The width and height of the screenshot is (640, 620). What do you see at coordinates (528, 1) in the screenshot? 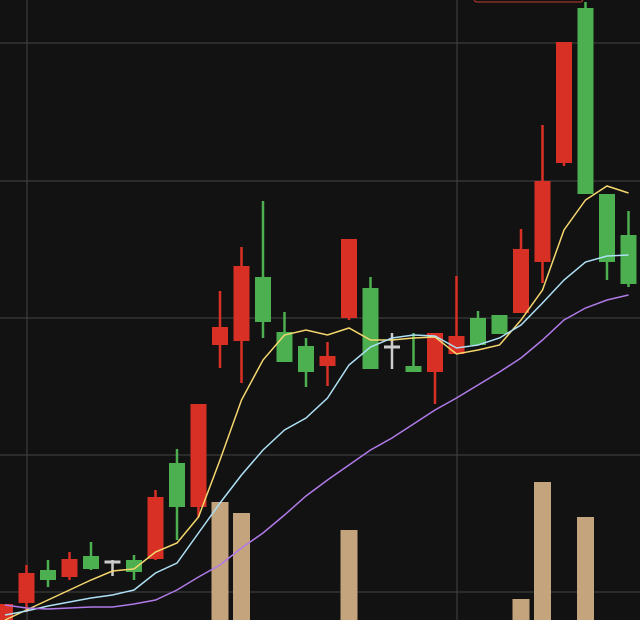
I see `highlight-marker` at bounding box center [528, 1].